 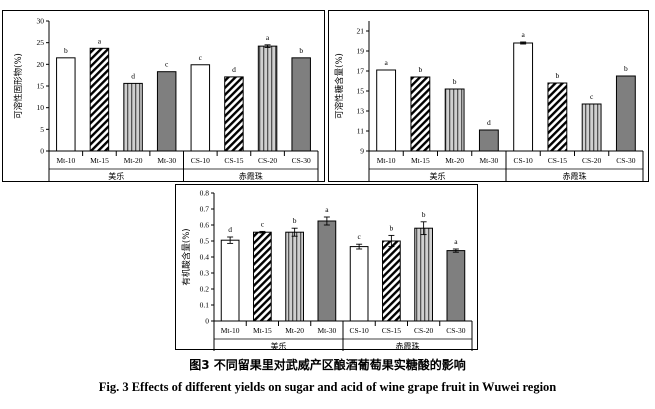 I want to click on y-tick-label: 11, so click(x=360, y=131).